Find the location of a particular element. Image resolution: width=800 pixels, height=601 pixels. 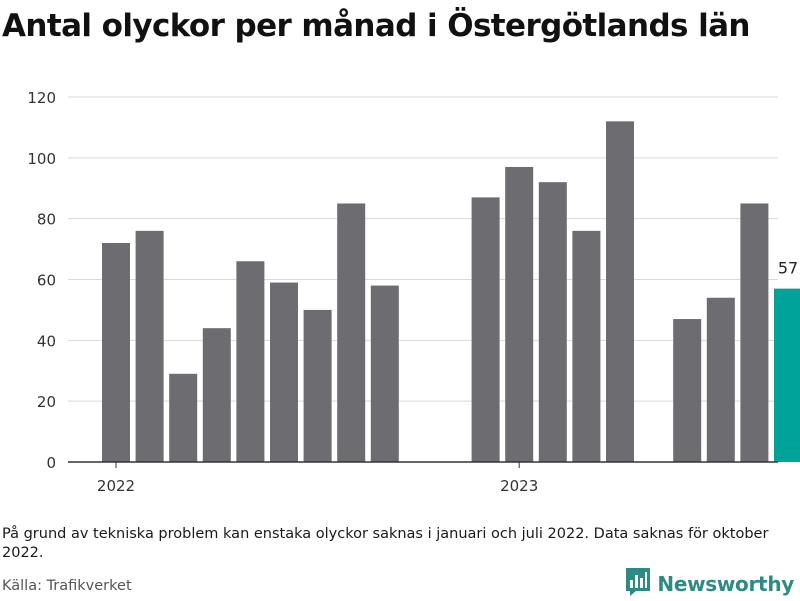

source-label: Källa: Trafikverket is located at coordinates (67, 586).